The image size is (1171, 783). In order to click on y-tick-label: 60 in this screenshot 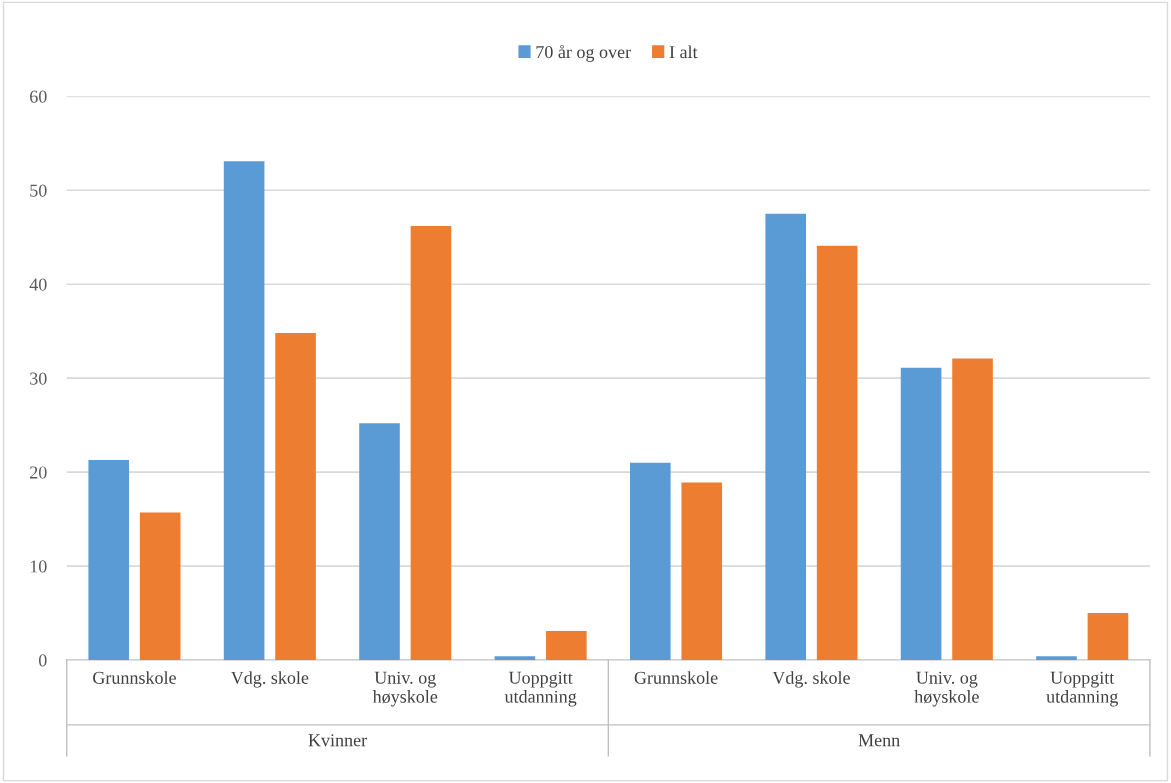, I will do `click(38, 96)`.